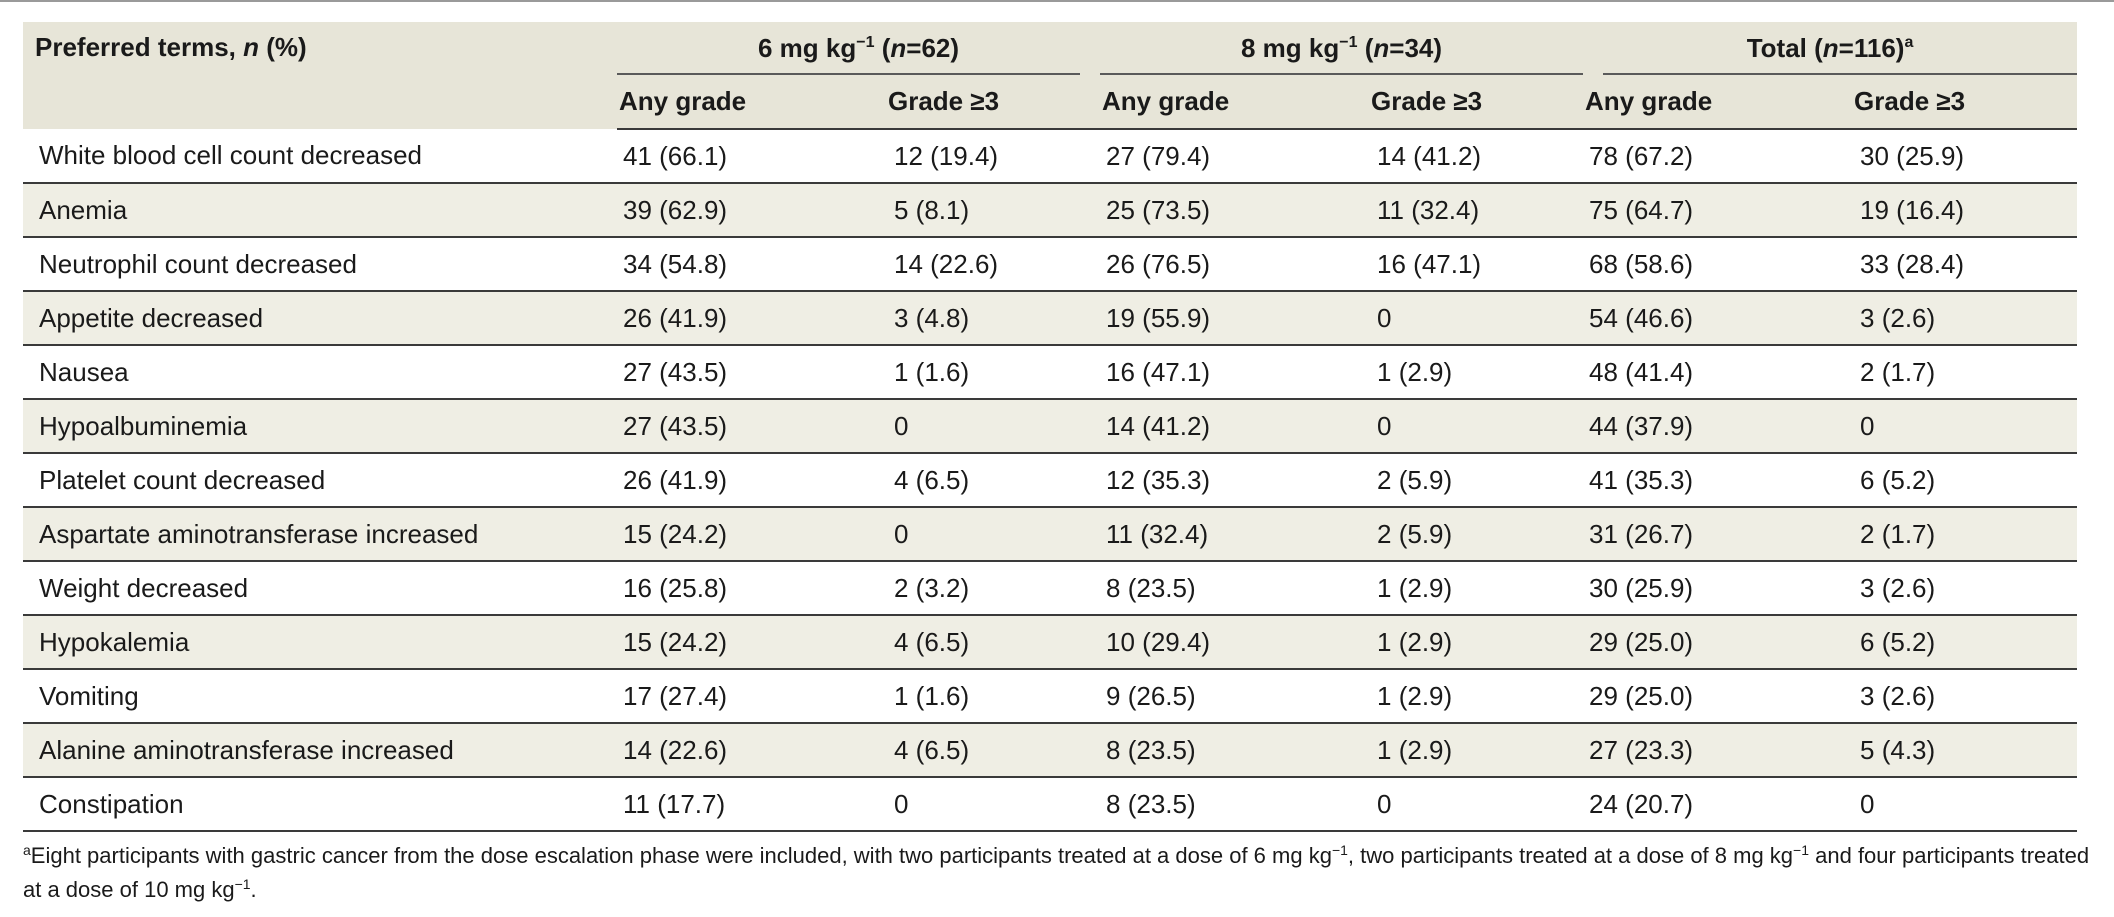 This screenshot has width=2114, height=917. I want to click on group-n-label: n, so click(898, 48).